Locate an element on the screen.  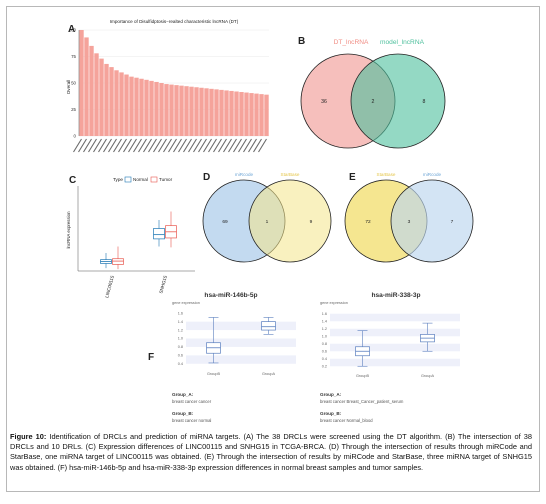
venn-d-left-count: 69 is located at coordinates (225, 222).